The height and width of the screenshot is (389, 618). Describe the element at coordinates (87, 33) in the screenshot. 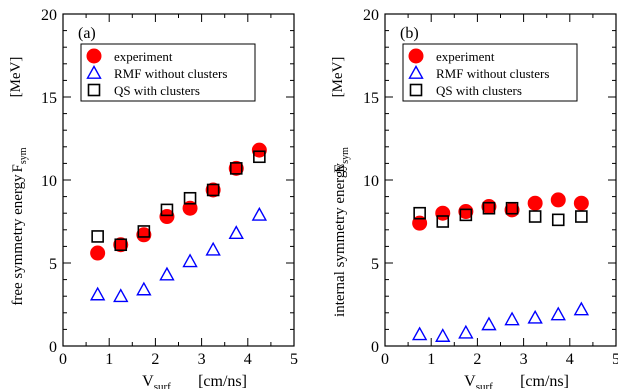

I see `panel-label: (a)` at that location.